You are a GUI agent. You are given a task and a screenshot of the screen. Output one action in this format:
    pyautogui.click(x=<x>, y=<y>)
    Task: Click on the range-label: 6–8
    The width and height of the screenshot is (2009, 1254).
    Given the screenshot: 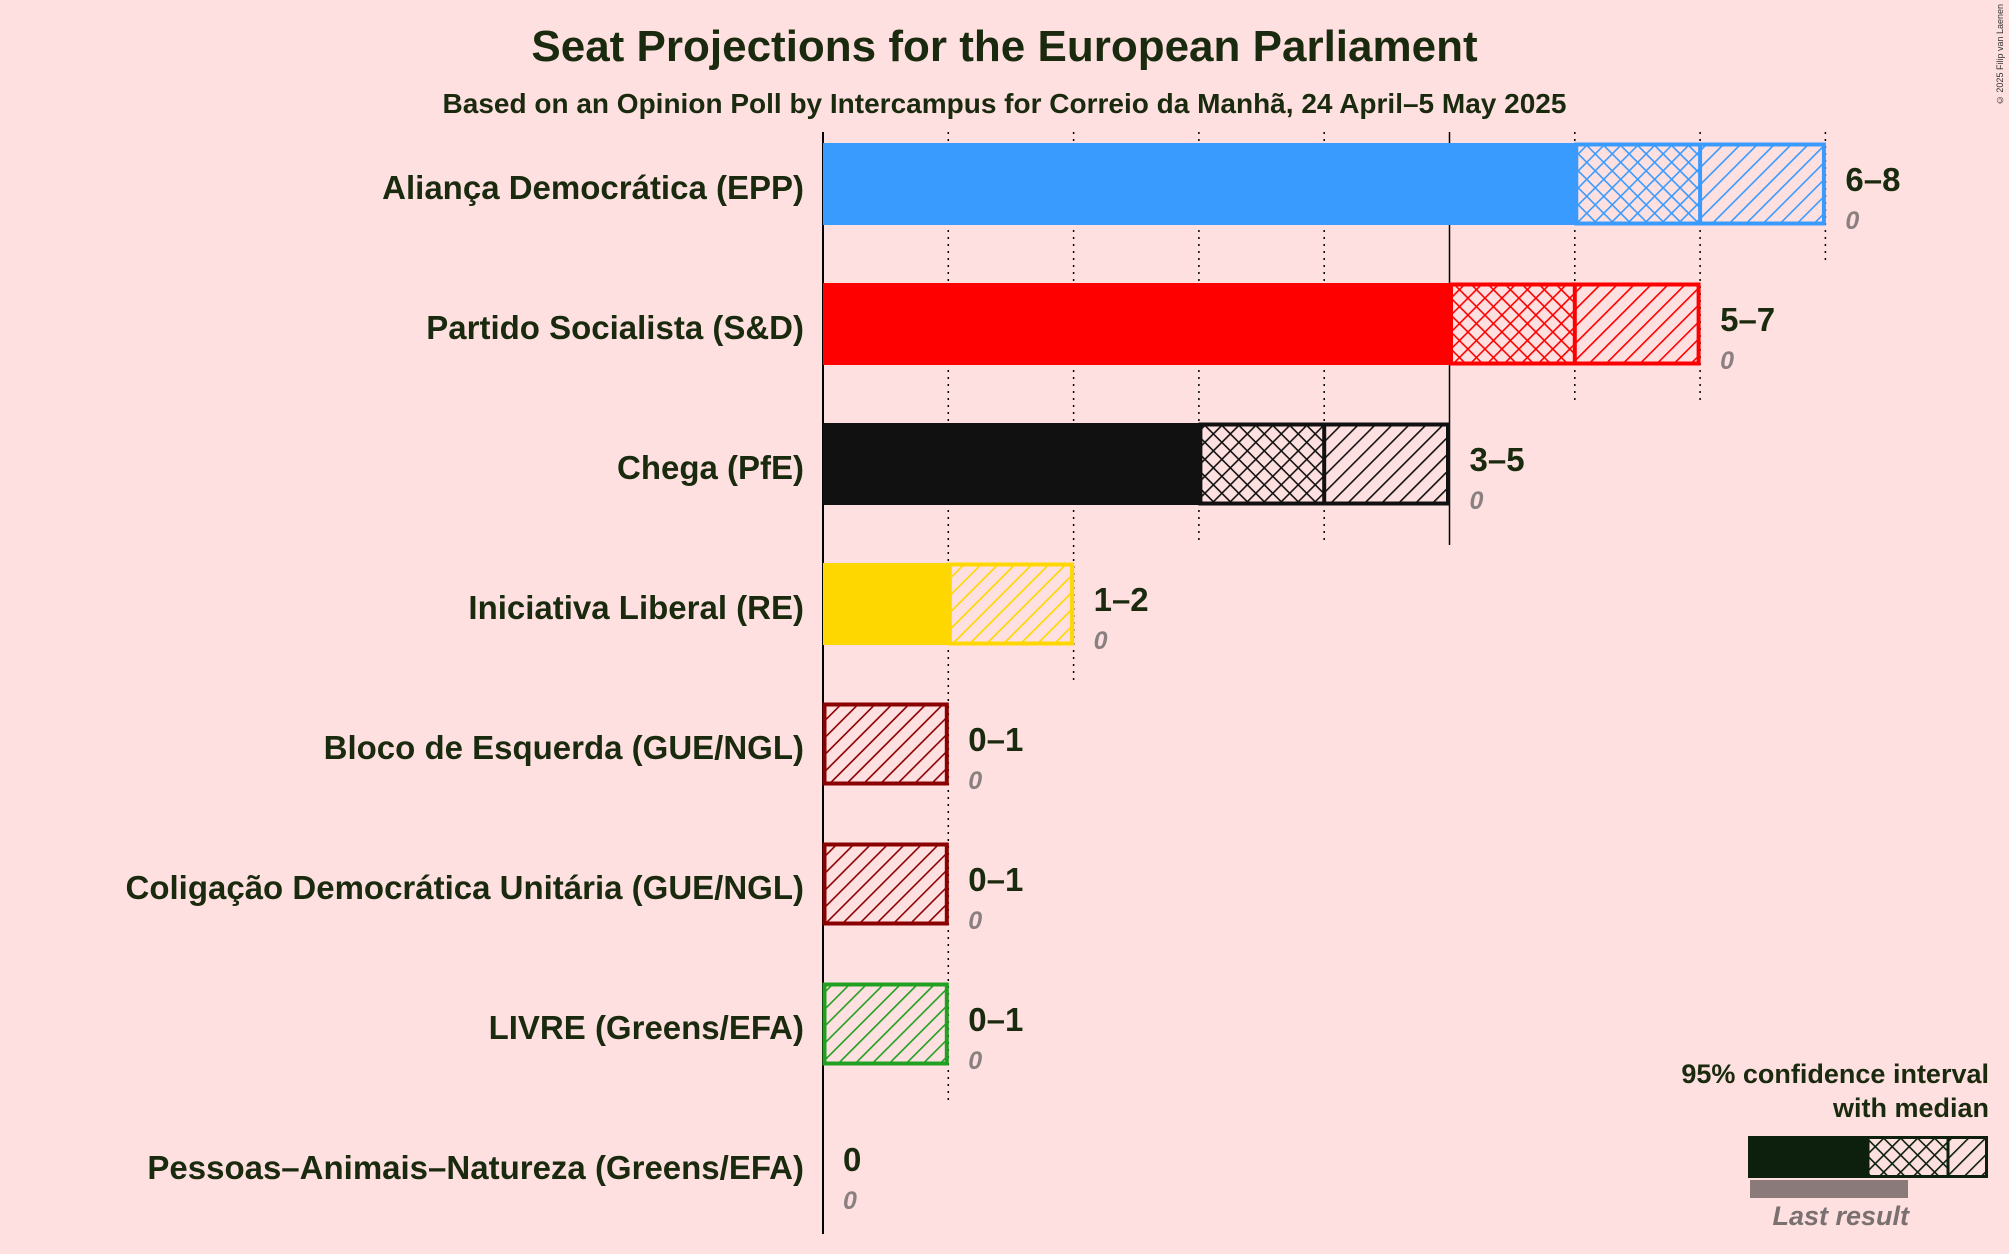 What is the action you would take?
    pyautogui.click(x=1872, y=179)
    